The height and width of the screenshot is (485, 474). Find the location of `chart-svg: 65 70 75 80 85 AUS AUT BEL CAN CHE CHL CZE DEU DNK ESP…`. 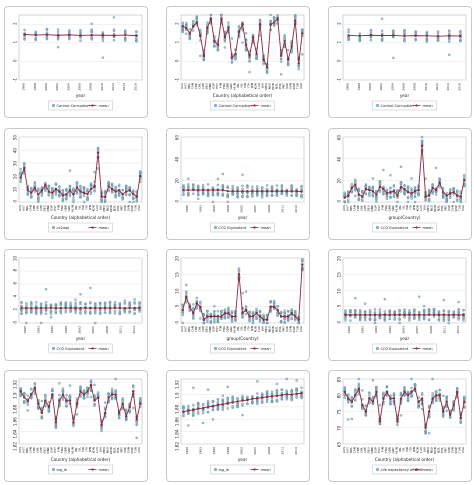

chart-svg: 65 70 75 80 85 AUS AUT BEL CAN CHE CHL CZE DEU DNK ESP… is located at coordinates (402, 426).